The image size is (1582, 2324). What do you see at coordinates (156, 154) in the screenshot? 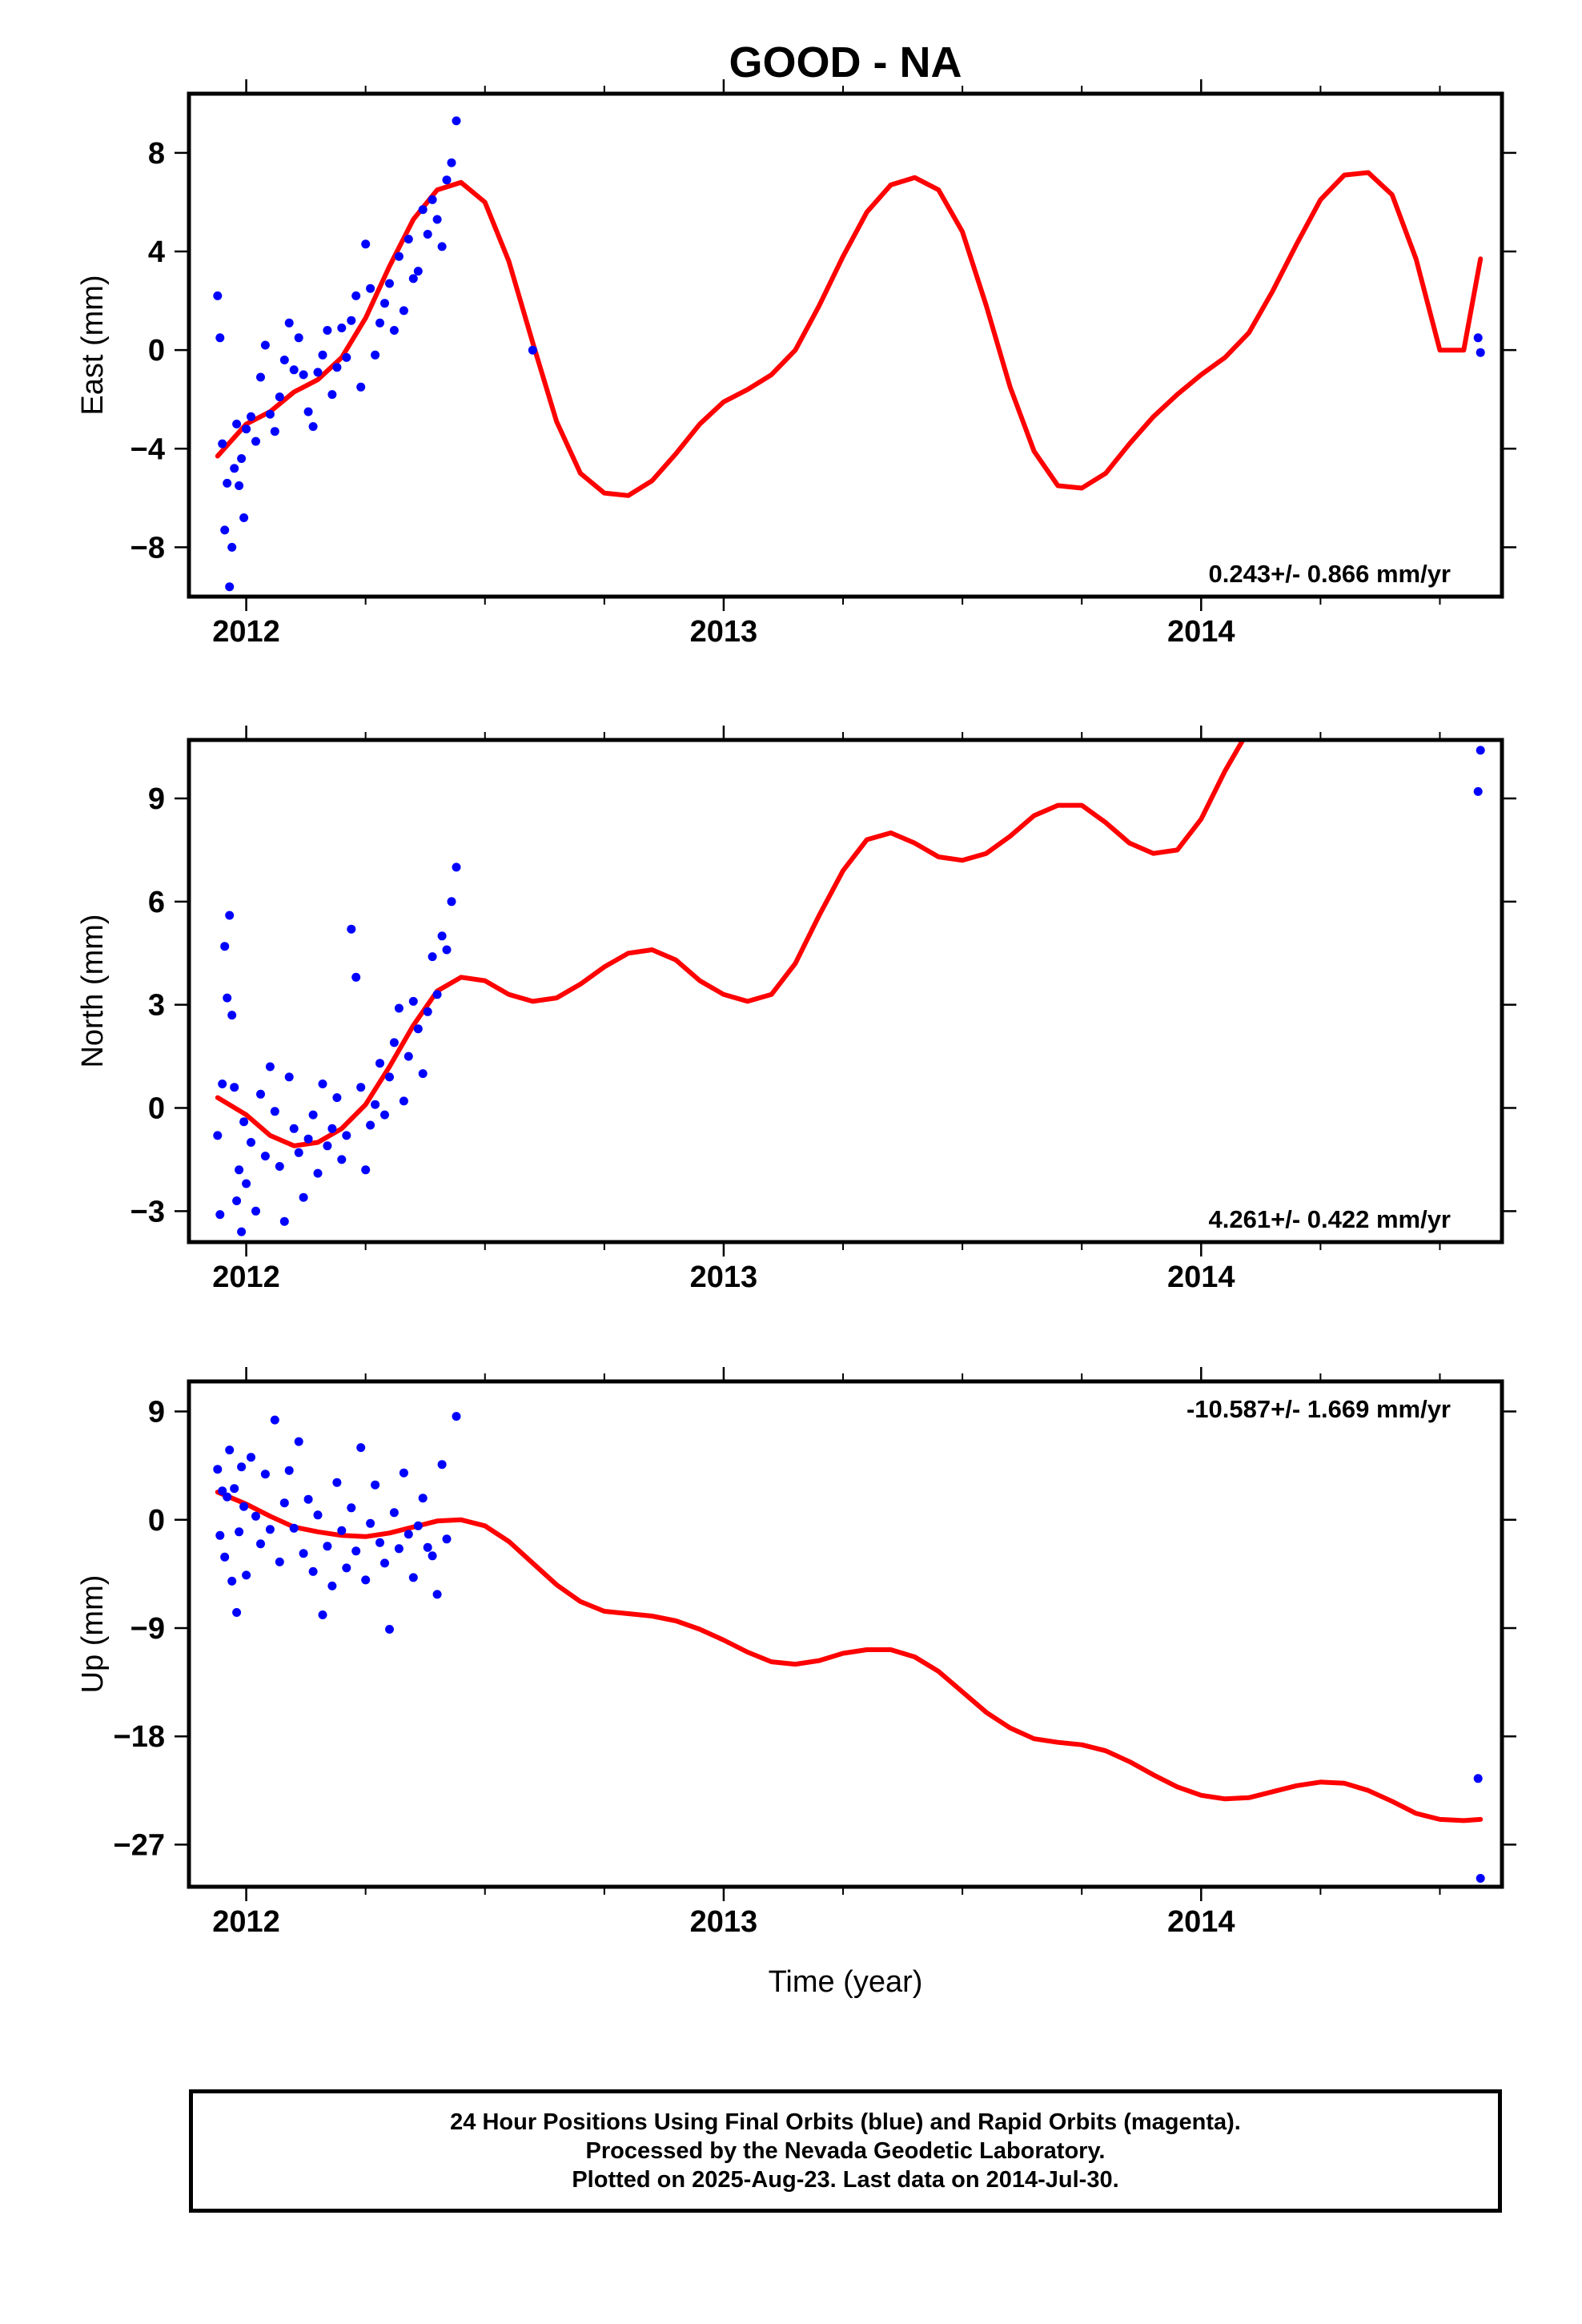
I see `y-tick-label: 8` at bounding box center [156, 154].